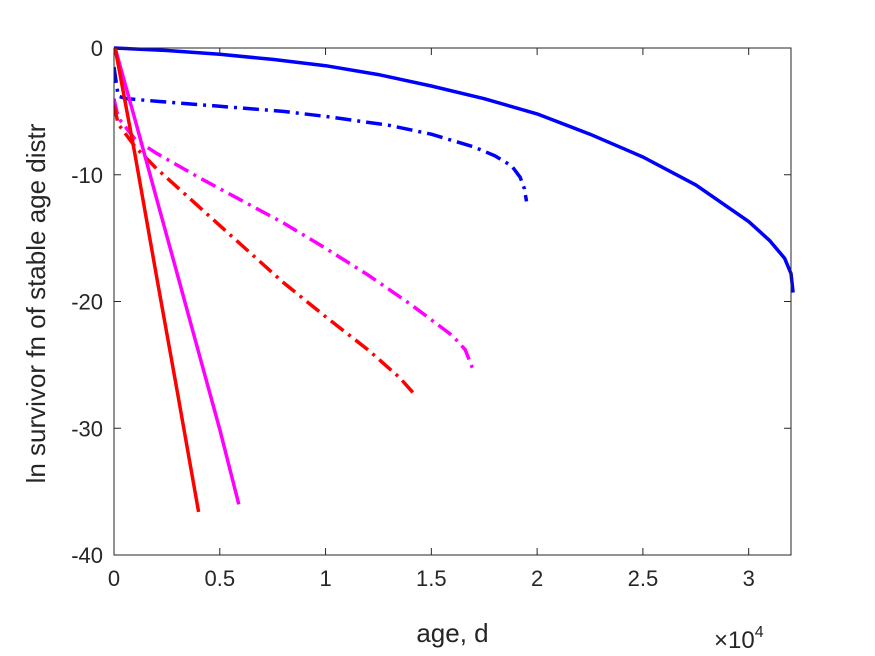  What do you see at coordinates (114, 578) in the screenshot?
I see `x-tick-label: 0` at bounding box center [114, 578].